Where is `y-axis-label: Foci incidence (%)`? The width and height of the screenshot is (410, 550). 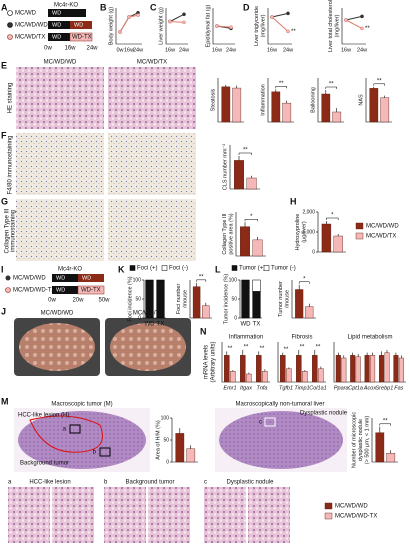 y-axis-label: Foci incidence (%) is located at coordinates (130, 298).